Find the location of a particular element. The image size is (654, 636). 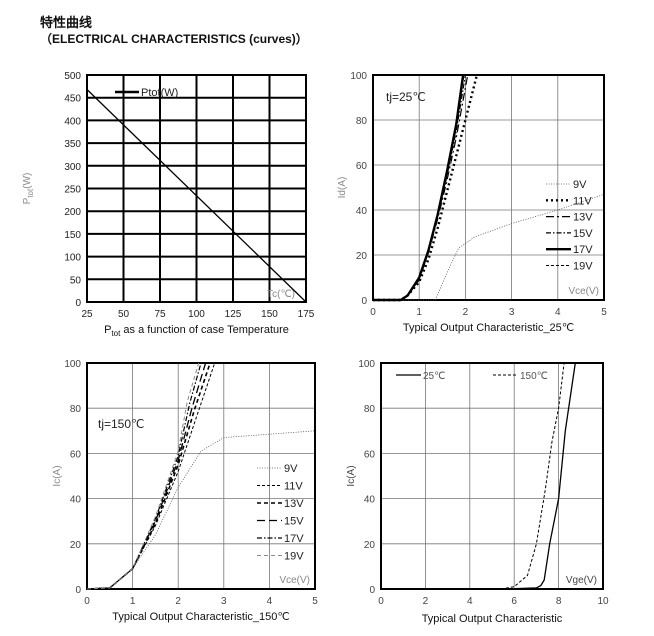

x-axis-label: Vge(V) is located at coordinates (581, 580).